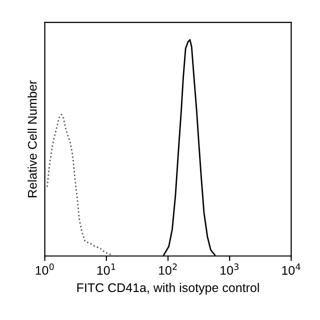 The width and height of the screenshot is (320, 320). I want to click on x-tick-label: 10$^{3}$, so click(229, 269).